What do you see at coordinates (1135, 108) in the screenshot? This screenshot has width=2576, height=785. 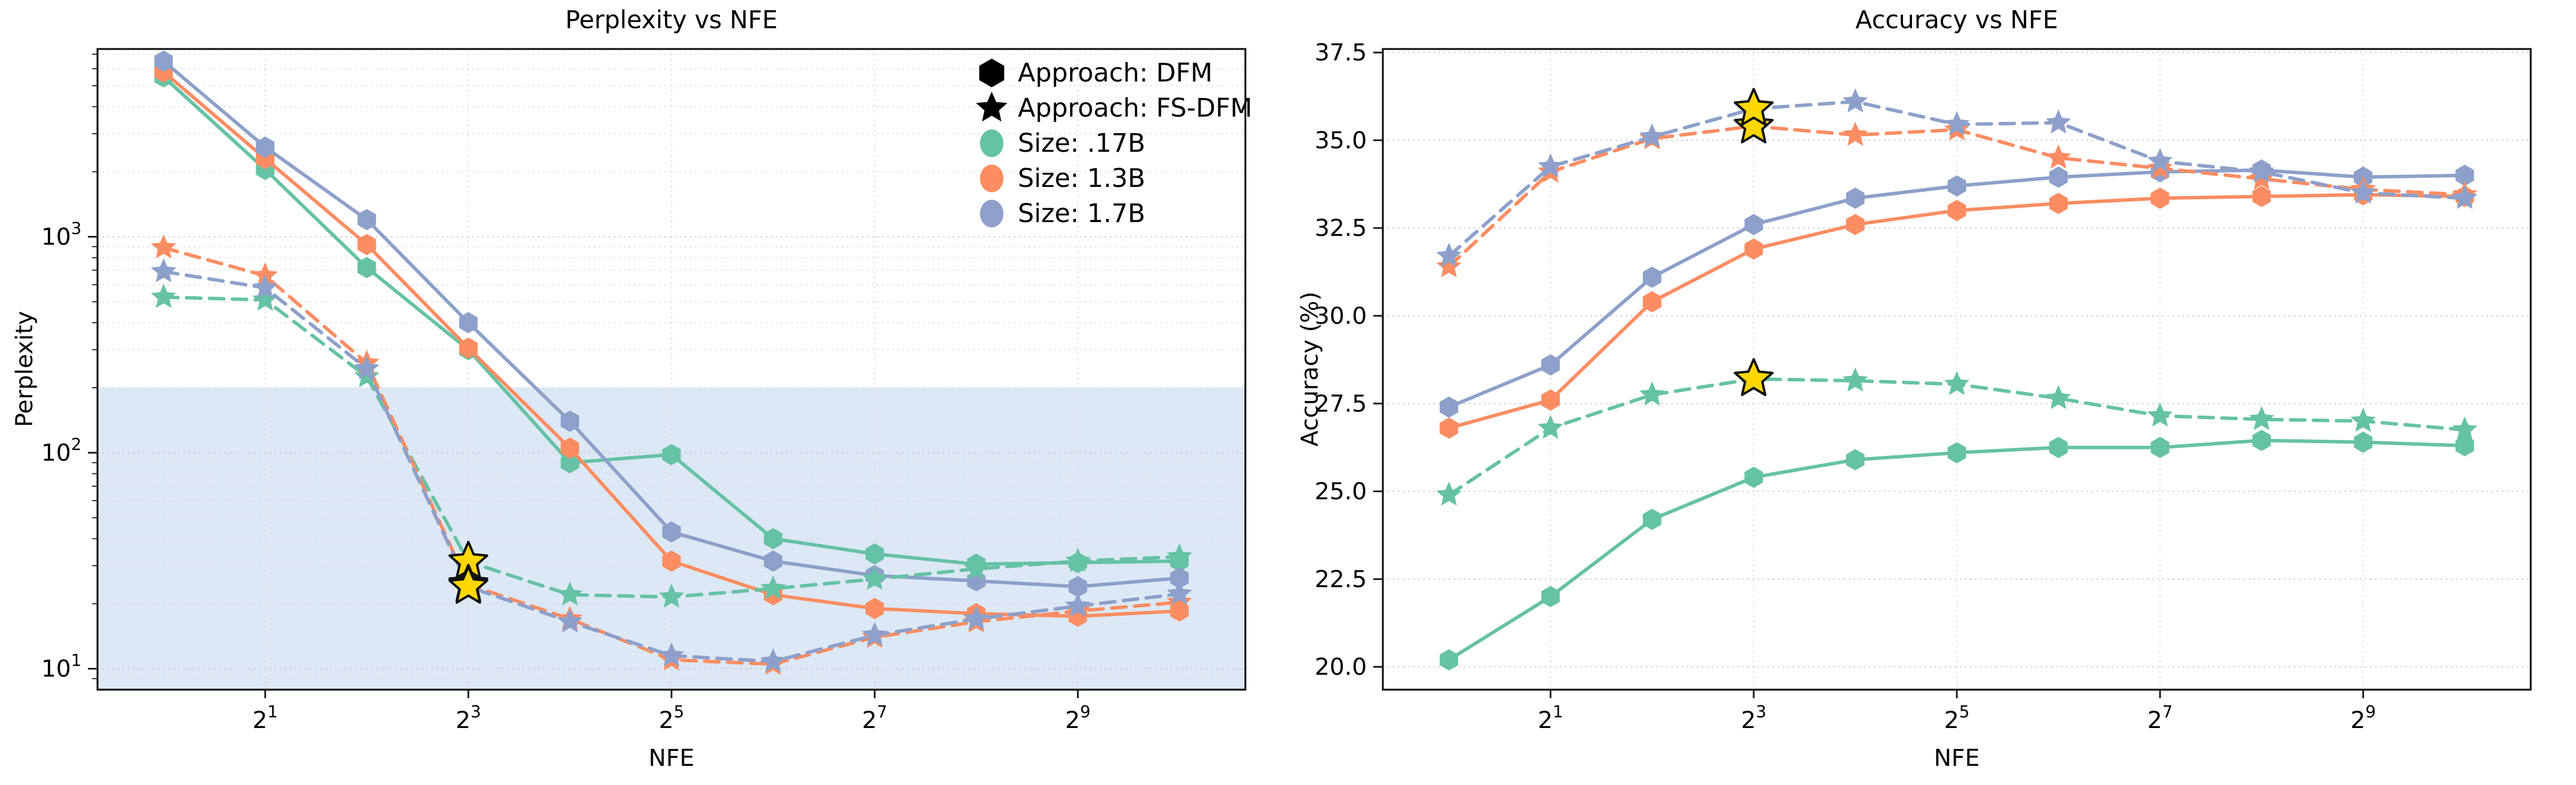 I see `legend-label: Approach: FS-DFM` at bounding box center [1135, 108].